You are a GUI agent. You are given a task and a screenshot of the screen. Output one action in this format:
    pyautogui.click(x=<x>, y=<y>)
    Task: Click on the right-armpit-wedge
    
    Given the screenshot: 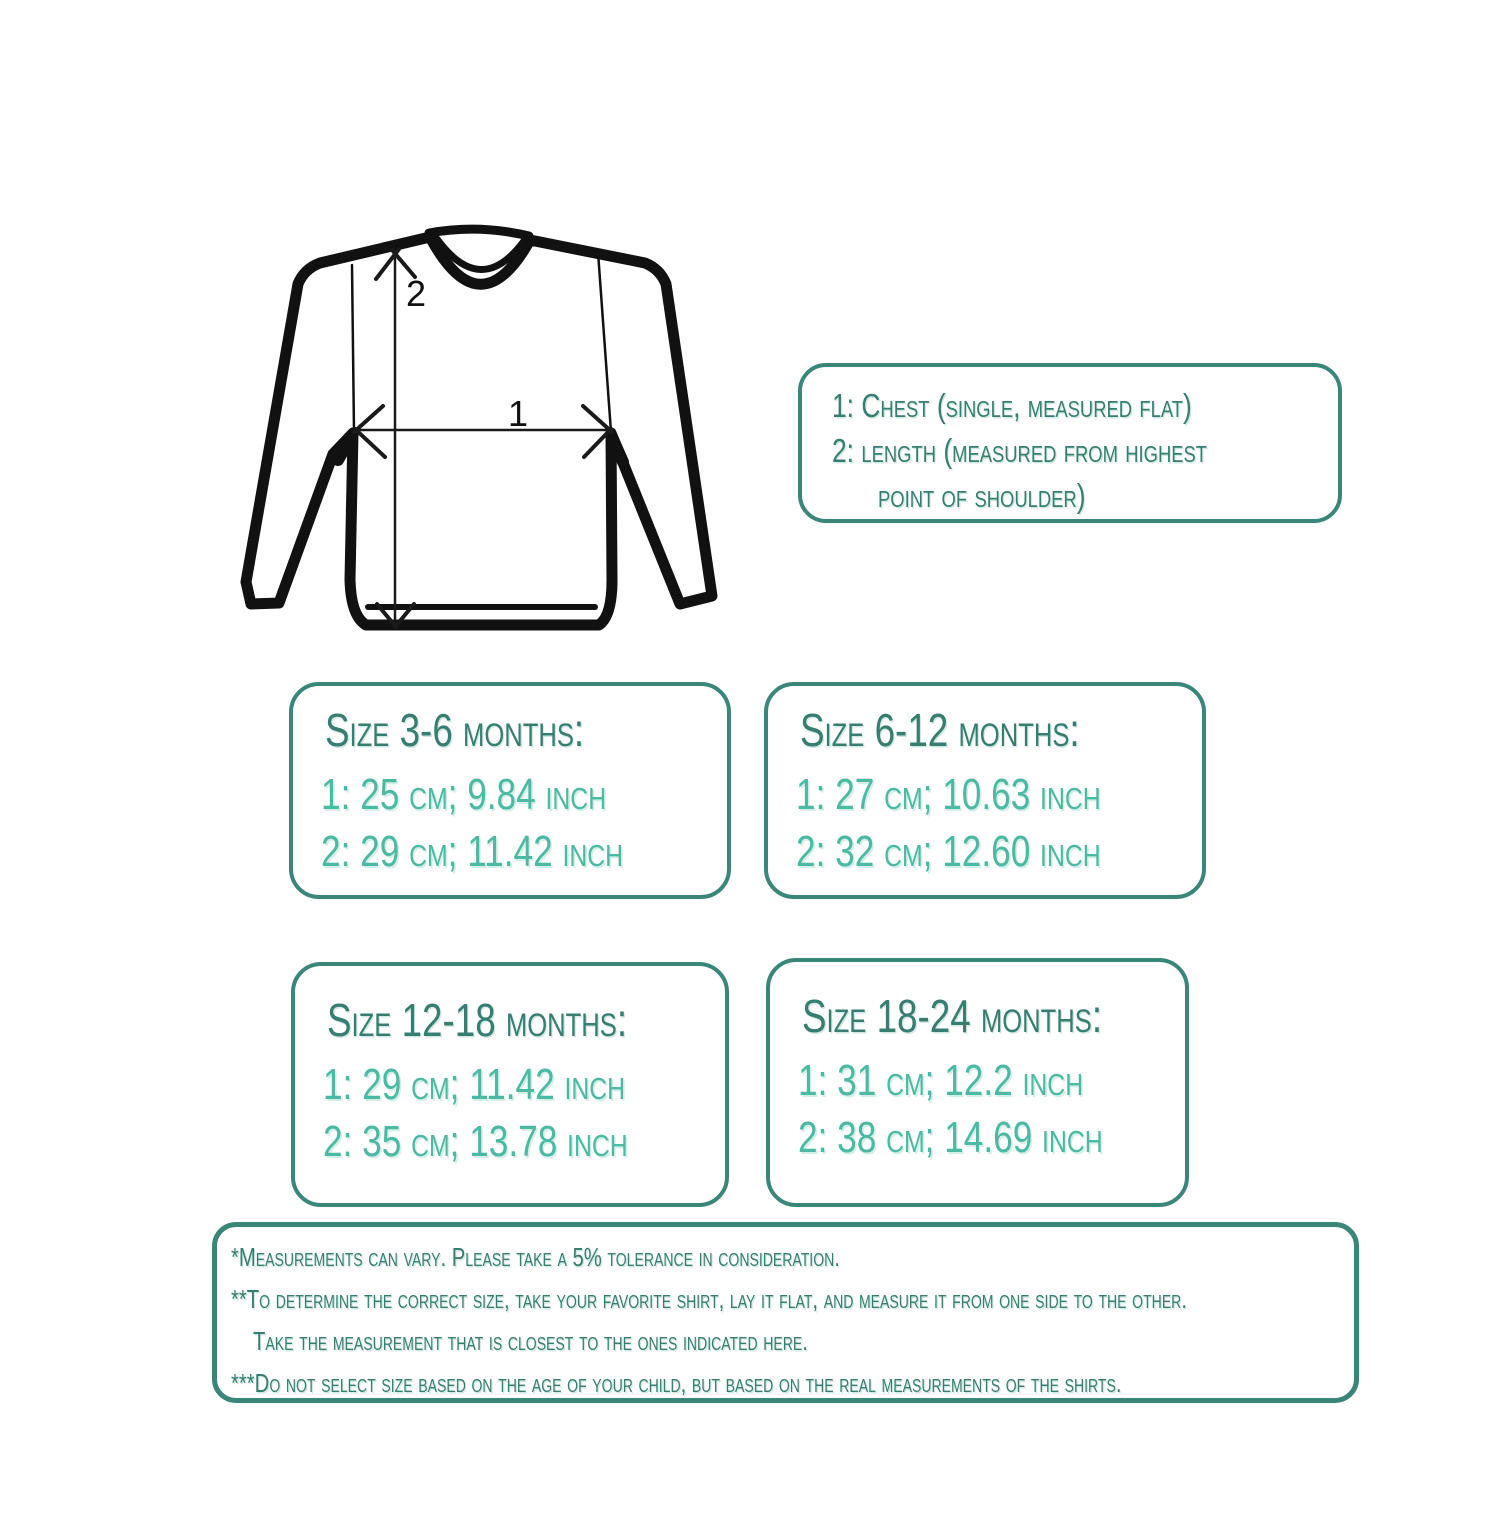 What is the action you would take?
    pyautogui.click(x=617, y=449)
    